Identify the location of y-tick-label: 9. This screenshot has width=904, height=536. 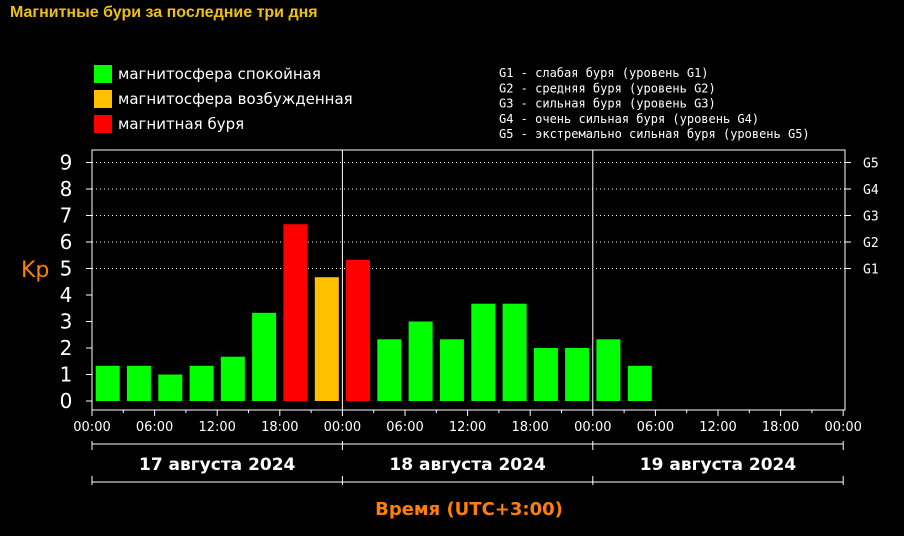
(66, 163).